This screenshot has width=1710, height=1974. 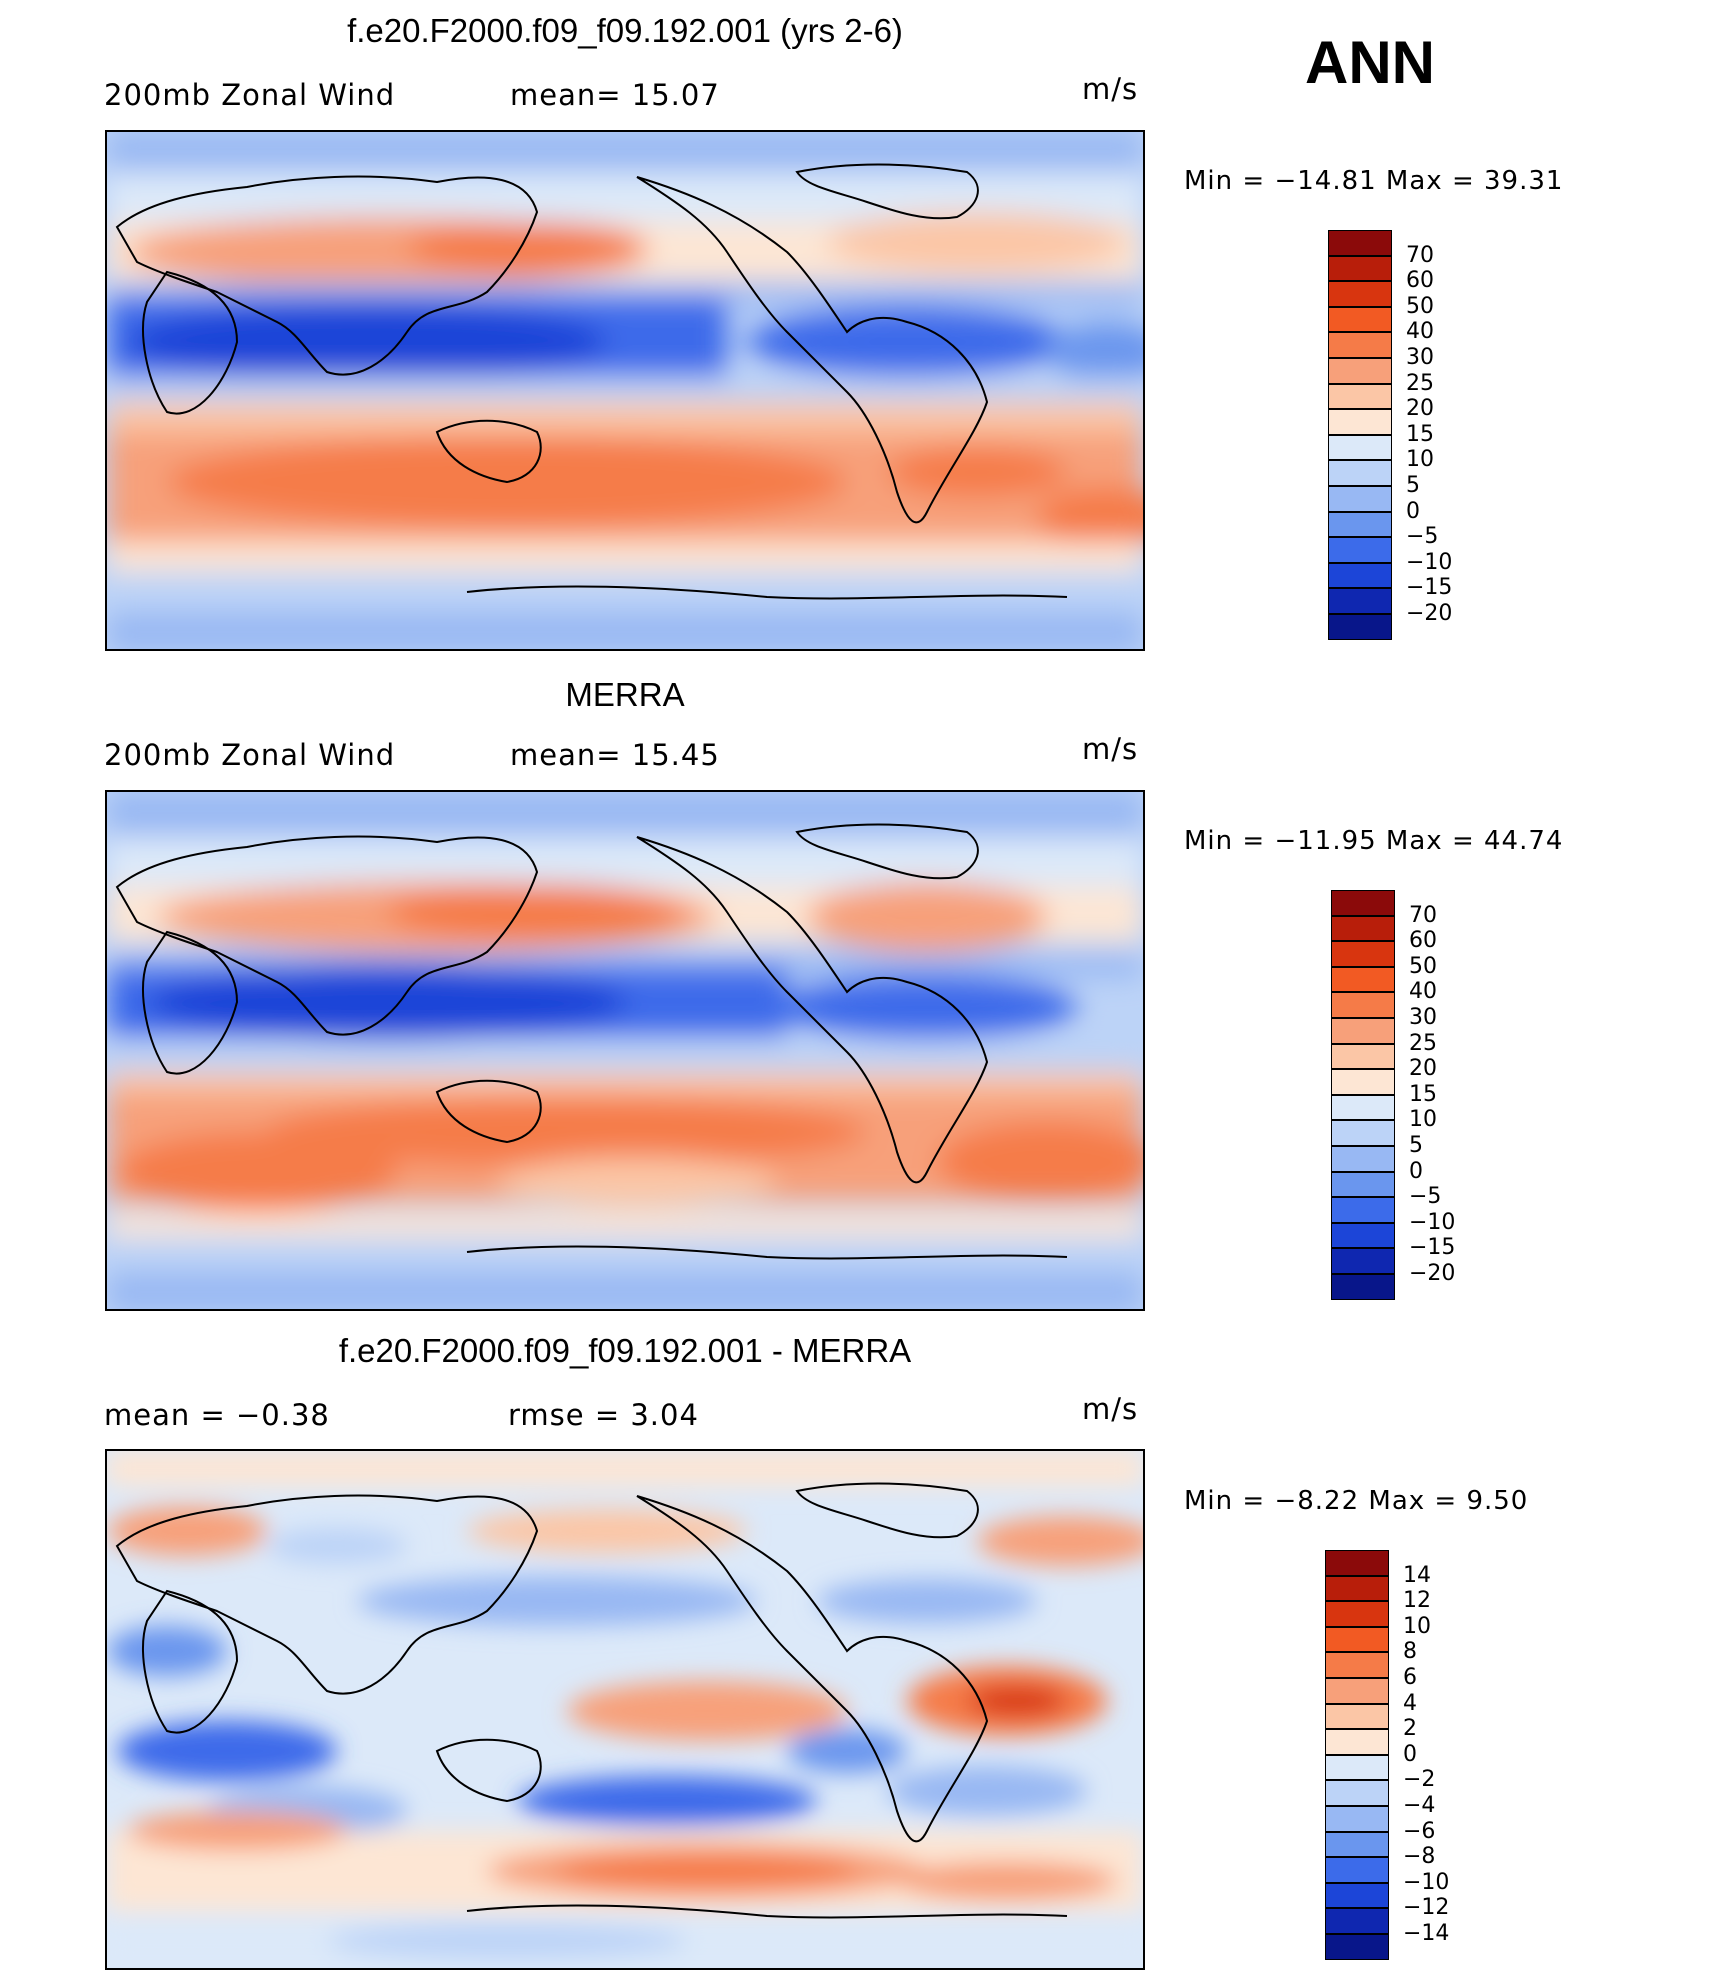 What do you see at coordinates (1426, 1908) in the screenshot?
I see `colorbar-label: −12` at bounding box center [1426, 1908].